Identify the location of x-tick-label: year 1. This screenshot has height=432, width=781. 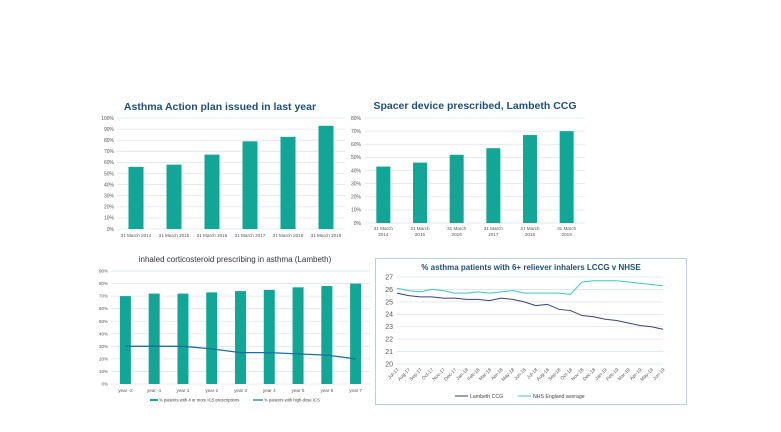
(183, 390).